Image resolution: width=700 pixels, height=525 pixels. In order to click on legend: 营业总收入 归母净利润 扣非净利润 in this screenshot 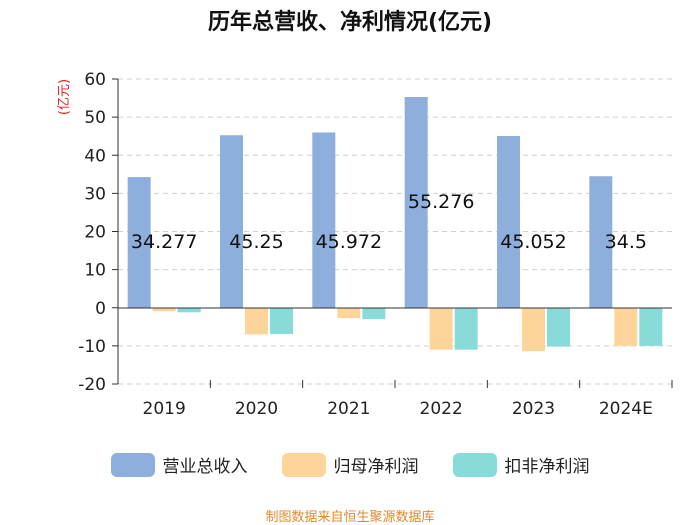, I will do `click(350, 464)`.